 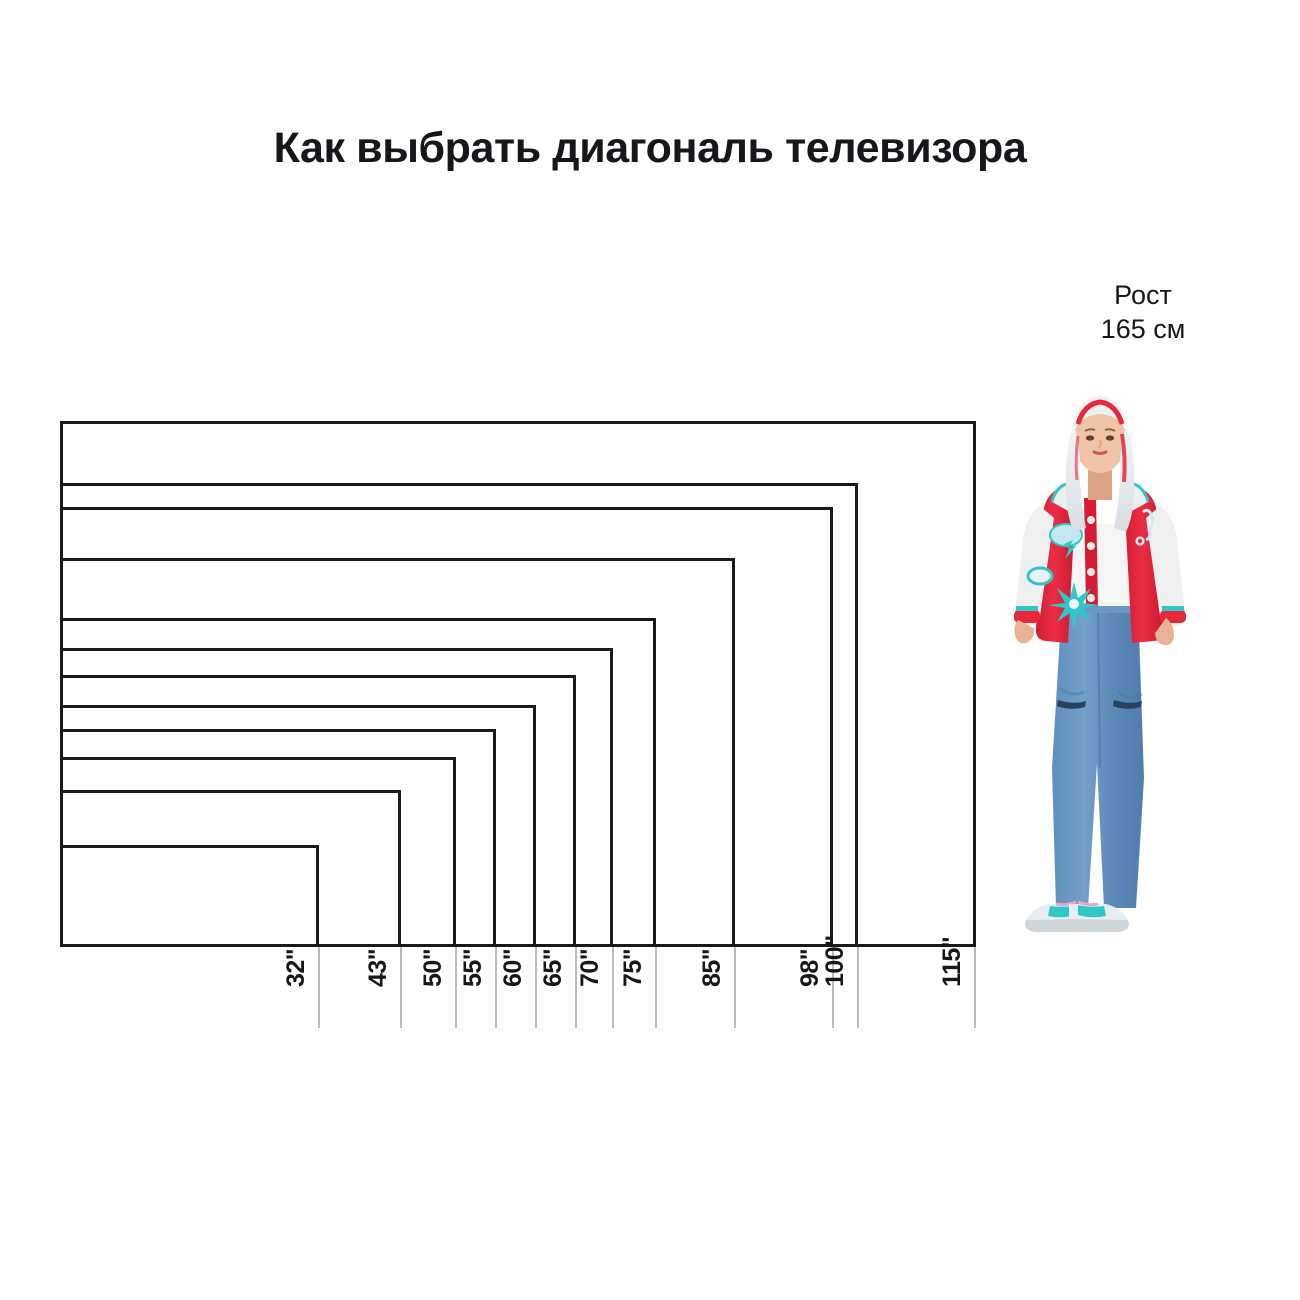 What do you see at coordinates (858, 987) in the screenshot?
I see `extension-line-100in` at bounding box center [858, 987].